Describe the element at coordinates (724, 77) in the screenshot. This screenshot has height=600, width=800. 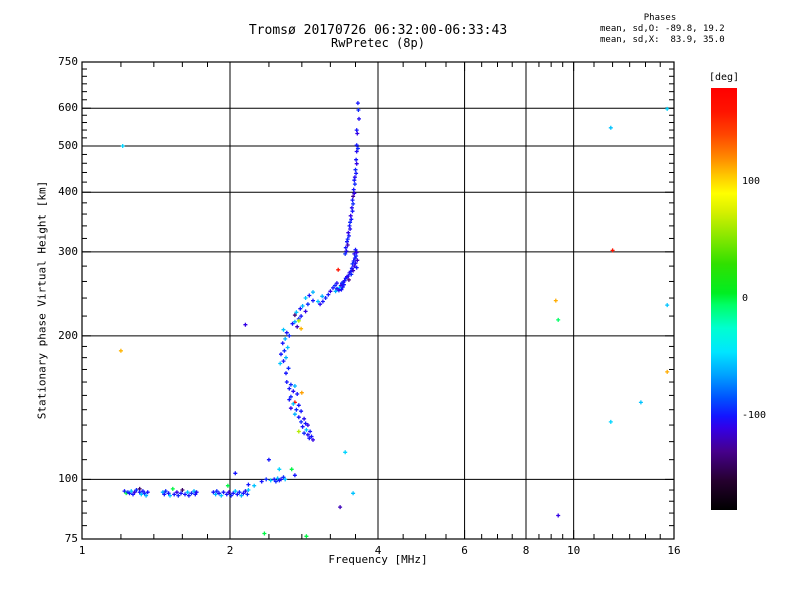
I see `colorbar-unit-label: [deg]` at that location.